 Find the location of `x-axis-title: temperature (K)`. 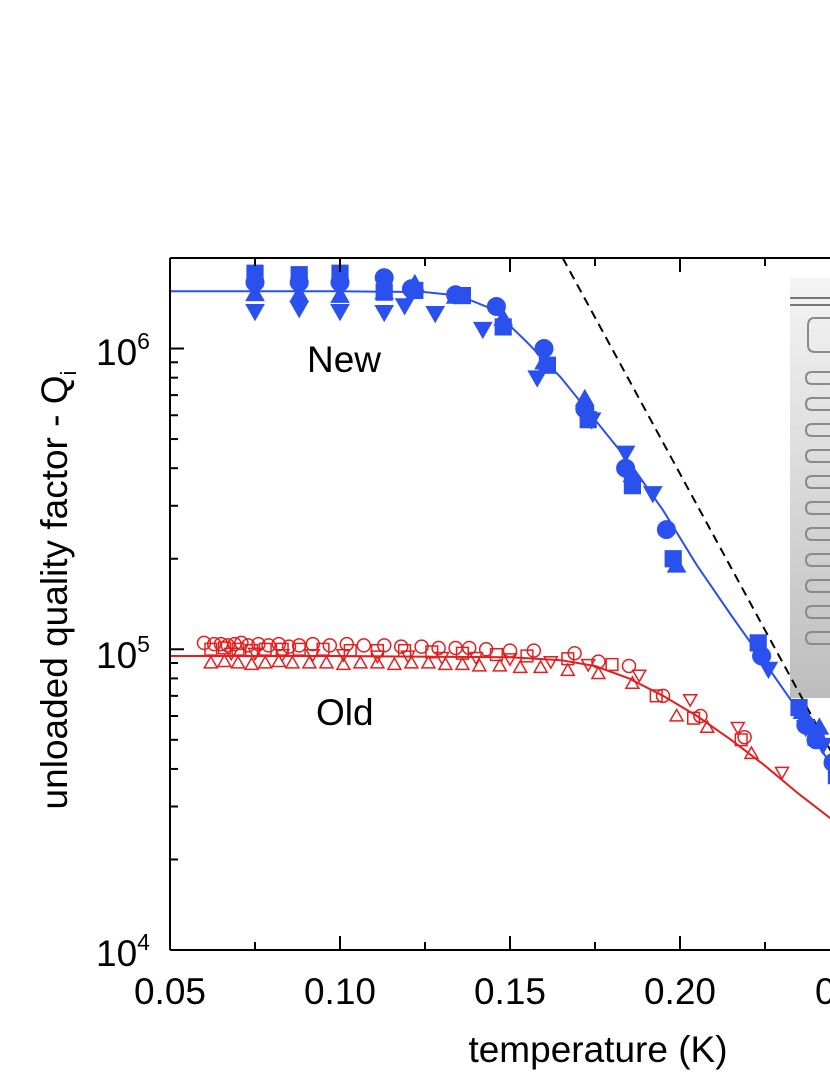

x-axis-title: temperature (K) is located at coordinates (597, 1049).